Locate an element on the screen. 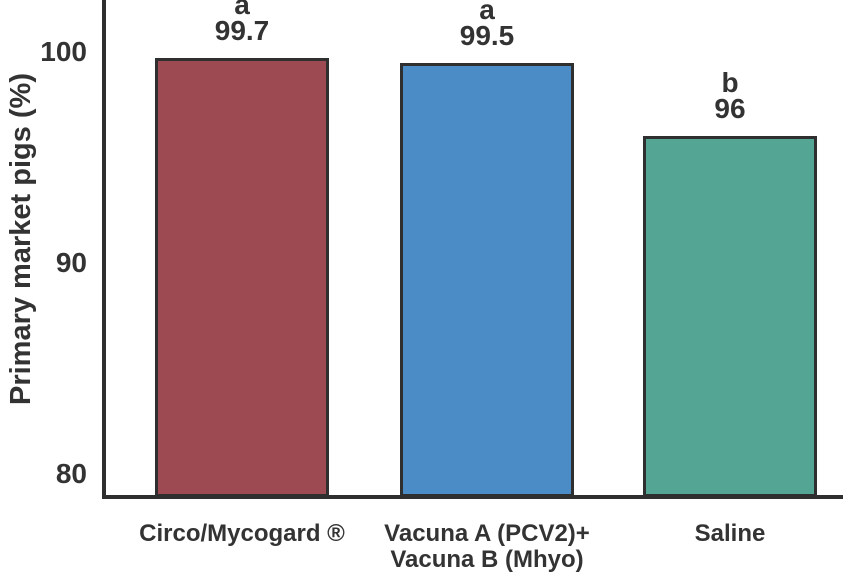 This screenshot has width=843, height=575. y-tick-label-80: 80 is located at coordinates (71, 473).